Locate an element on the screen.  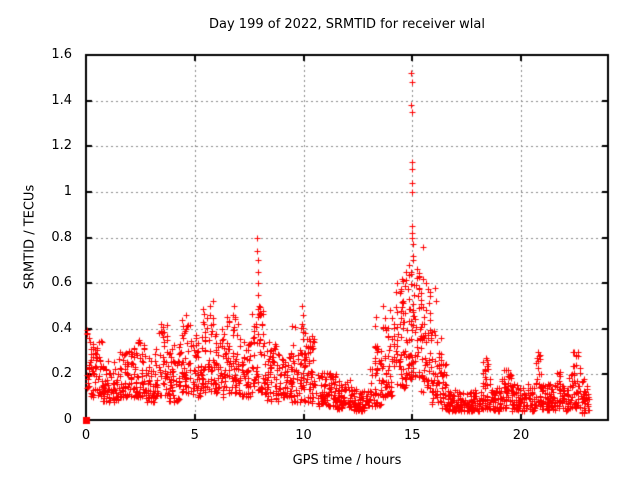
x-tick-label: 20 is located at coordinates (521, 435).